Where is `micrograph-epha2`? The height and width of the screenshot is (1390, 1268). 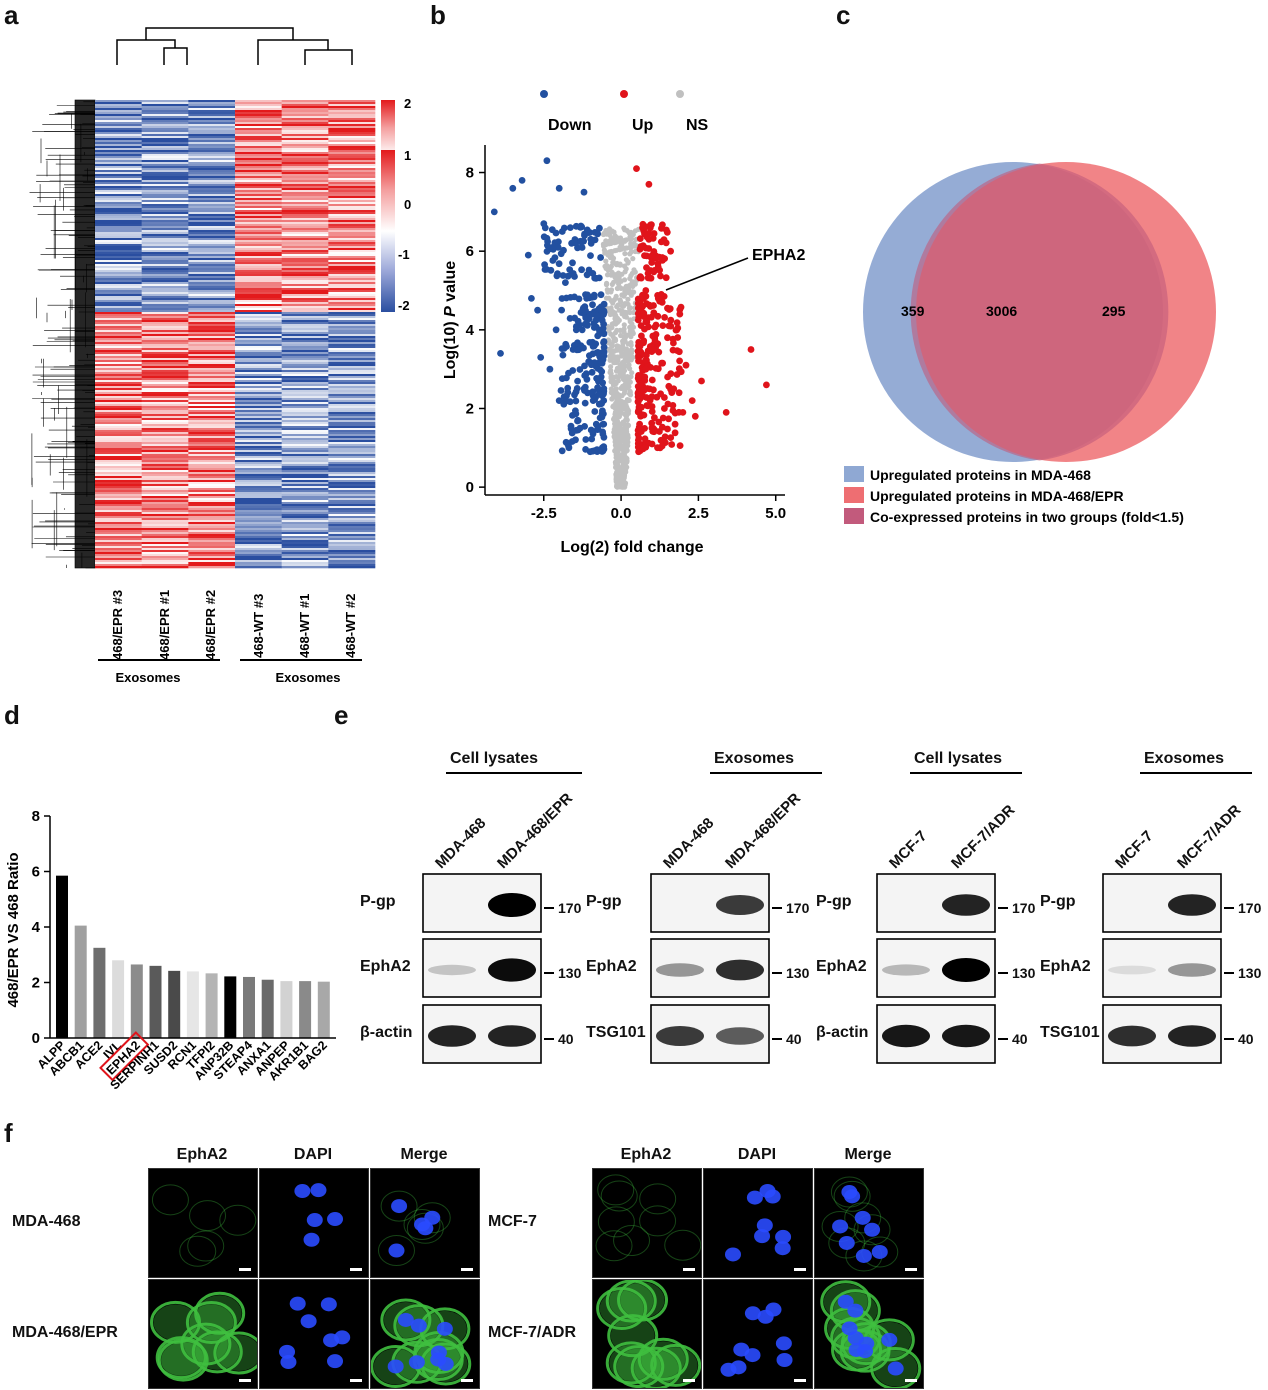 micrograph-epha2 is located at coordinates (203, 1334).